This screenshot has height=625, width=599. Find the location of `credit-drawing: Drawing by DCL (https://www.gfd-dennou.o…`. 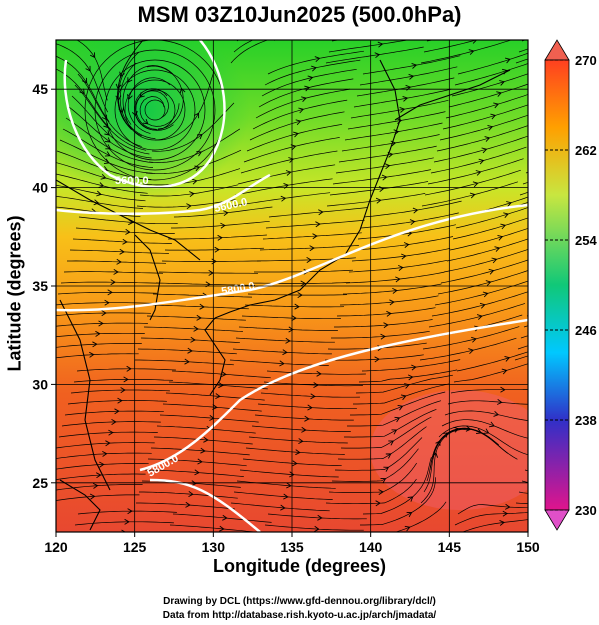

credit-drawing: Drawing by DCL (https://www.gfd-dennou.o… is located at coordinates (299, 601).